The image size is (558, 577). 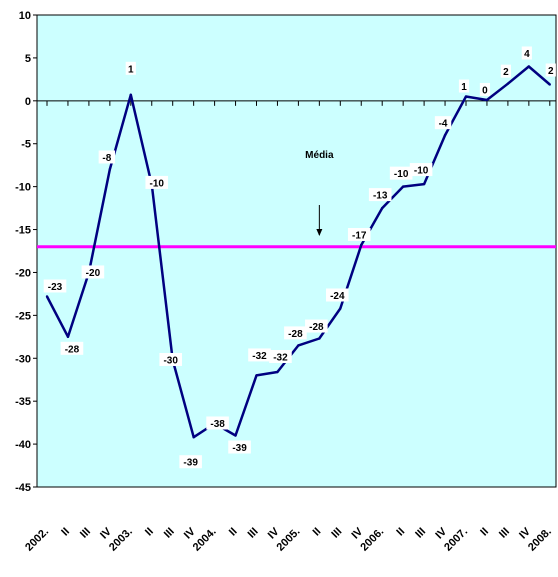 I want to click on x-tick-label: 2007., so click(x=456, y=540).